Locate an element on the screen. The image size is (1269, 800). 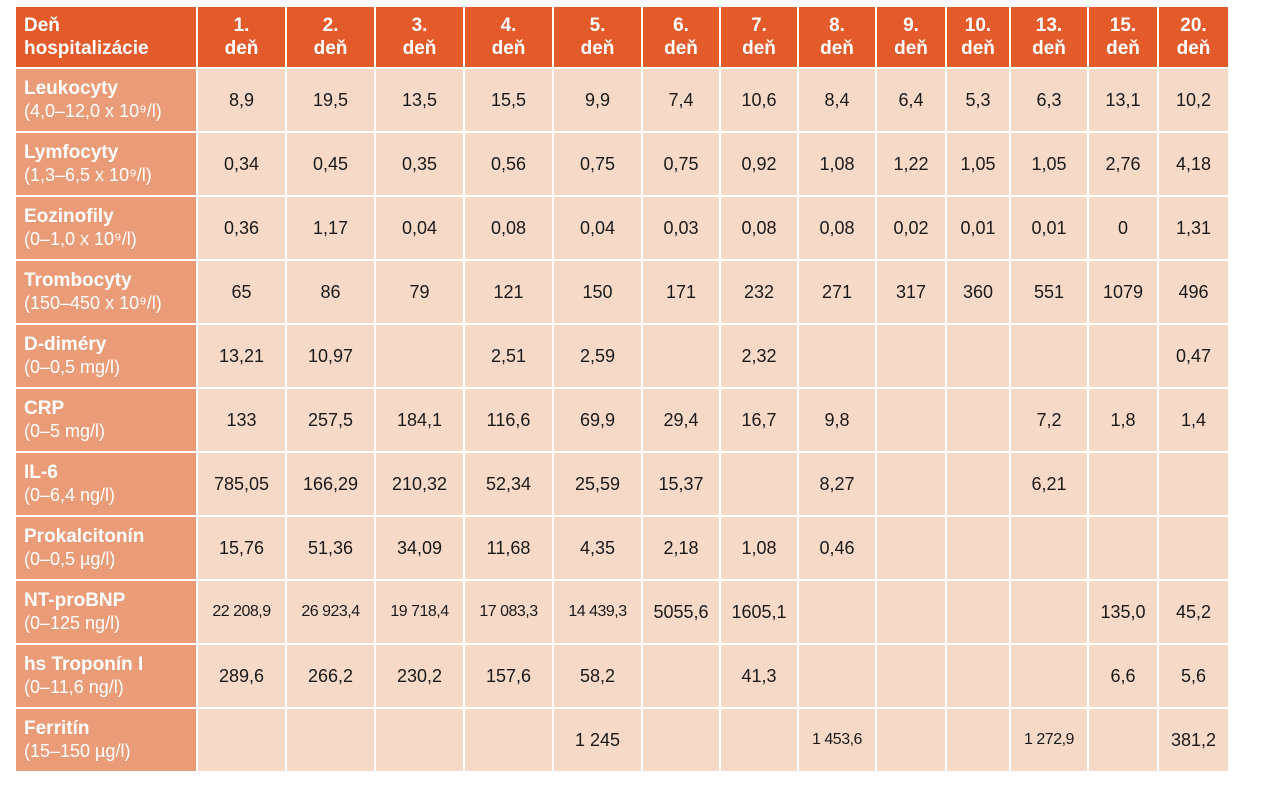
day-number: 1. is located at coordinates (241, 25).